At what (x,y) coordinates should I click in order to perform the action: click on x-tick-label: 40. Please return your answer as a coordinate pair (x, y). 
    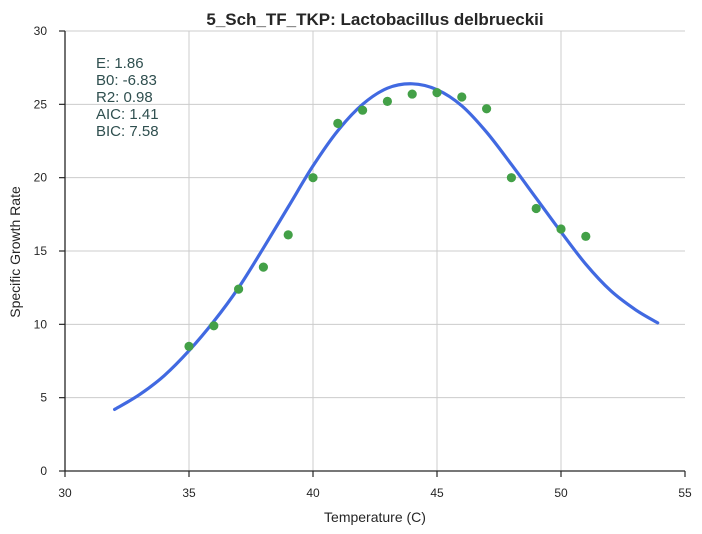
    Looking at the image, I should click on (313, 493).